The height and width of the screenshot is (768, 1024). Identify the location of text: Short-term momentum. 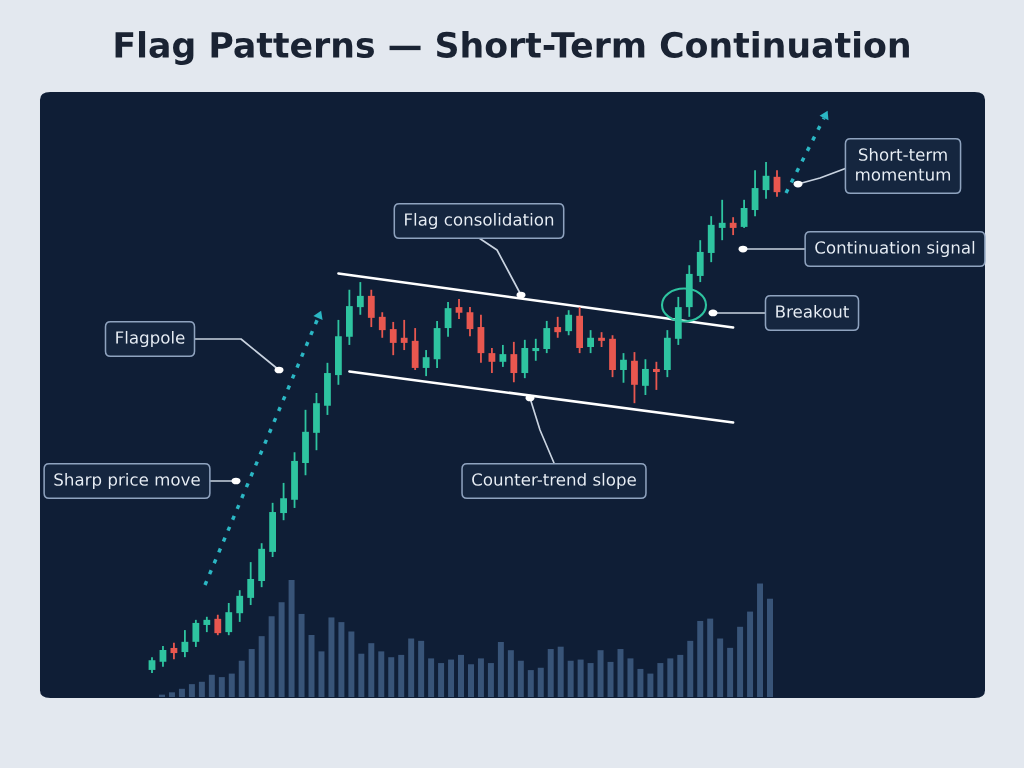
(903, 164).